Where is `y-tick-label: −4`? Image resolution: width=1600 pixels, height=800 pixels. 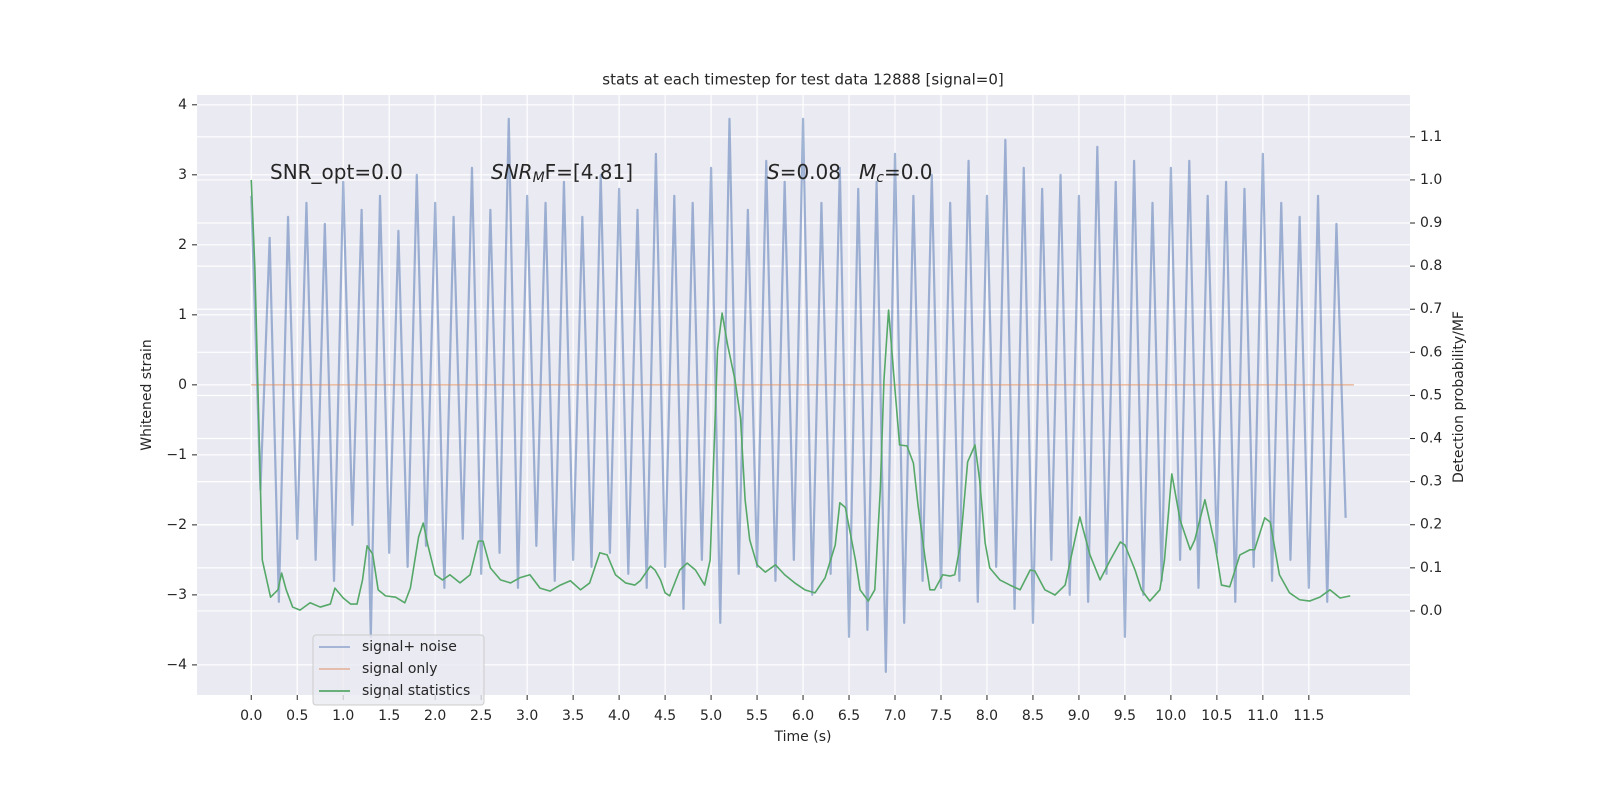 y-tick-label: −4 is located at coordinates (176, 665).